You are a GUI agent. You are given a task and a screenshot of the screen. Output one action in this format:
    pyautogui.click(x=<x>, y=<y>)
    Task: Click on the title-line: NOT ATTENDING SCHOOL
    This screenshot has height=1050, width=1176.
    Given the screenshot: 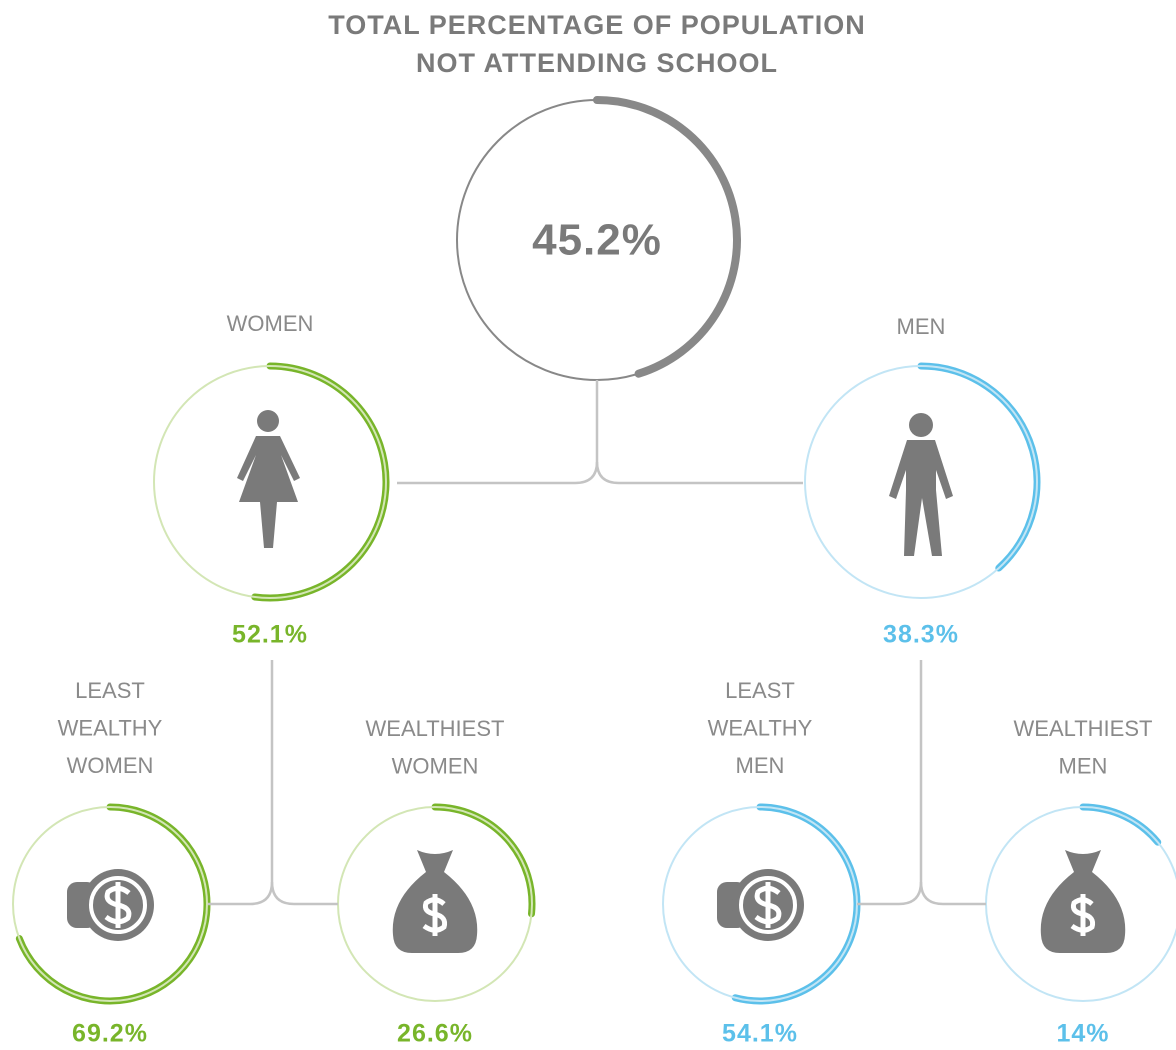 What is the action you would take?
    pyautogui.click(x=597, y=63)
    